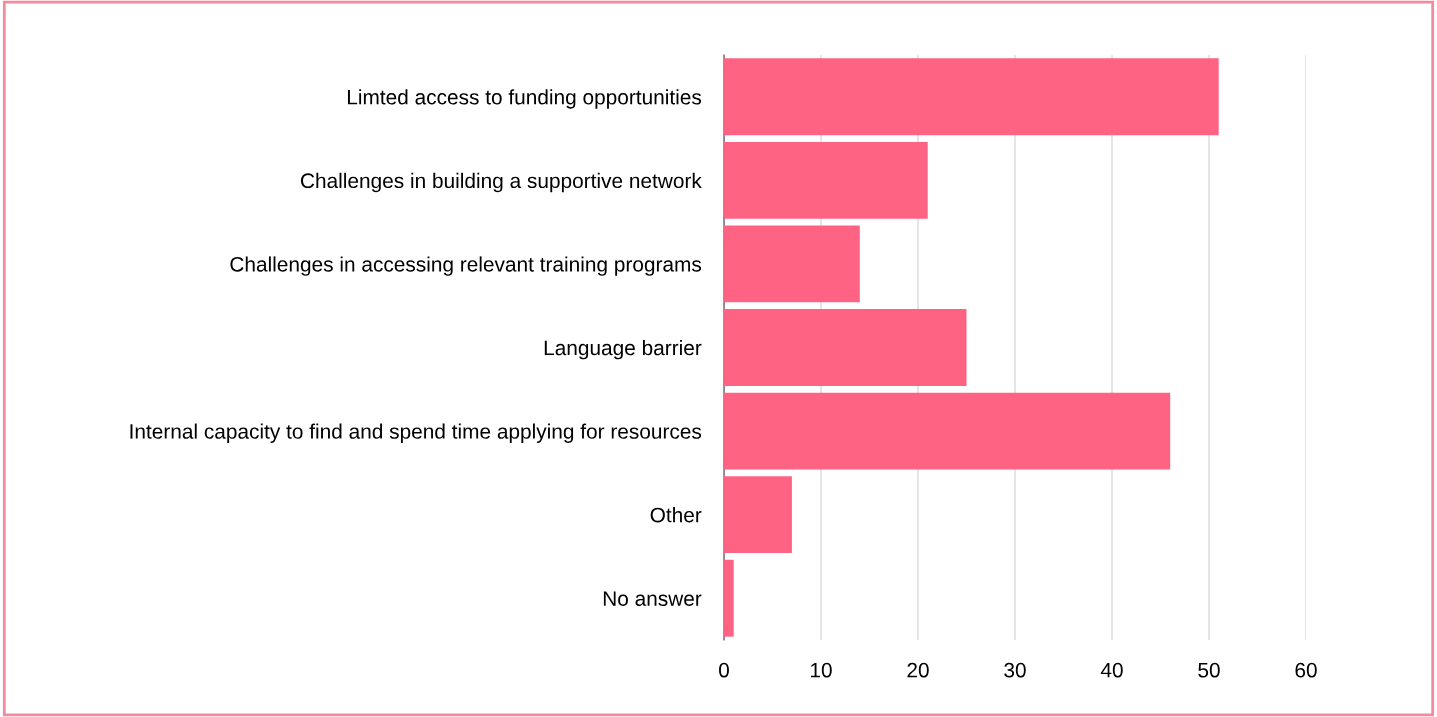 This screenshot has height=717, width=1437. Describe the element at coordinates (623, 349) in the screenshot. I see `y-tick-label: Language barrier` at that location.